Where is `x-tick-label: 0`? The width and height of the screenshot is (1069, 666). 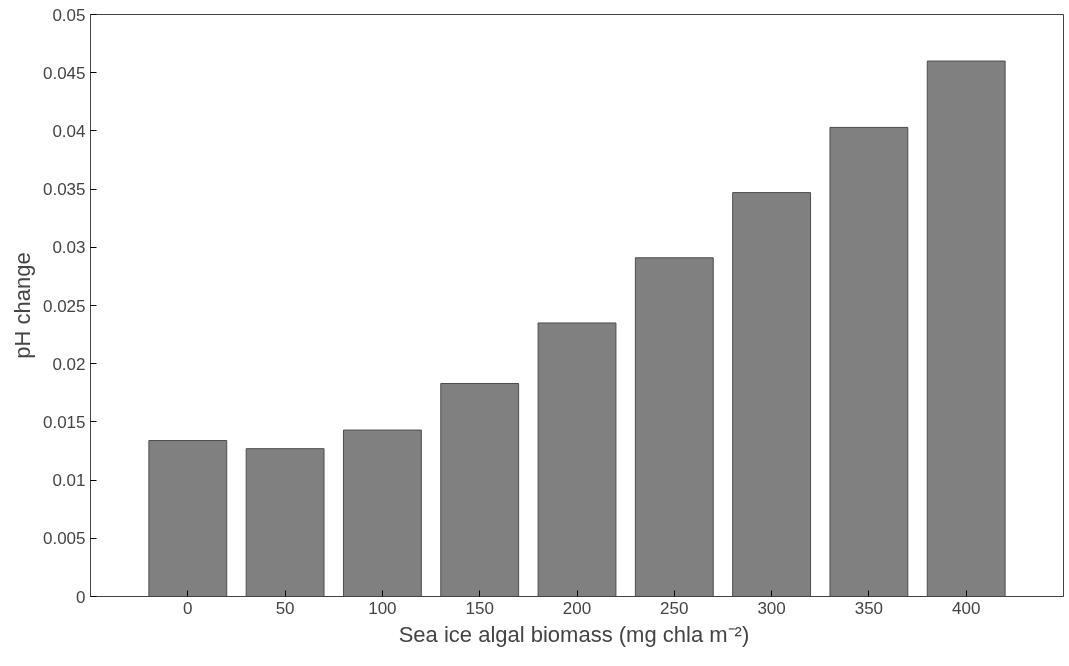 x-tick-label: 0 is located at coordinates (188, 608).